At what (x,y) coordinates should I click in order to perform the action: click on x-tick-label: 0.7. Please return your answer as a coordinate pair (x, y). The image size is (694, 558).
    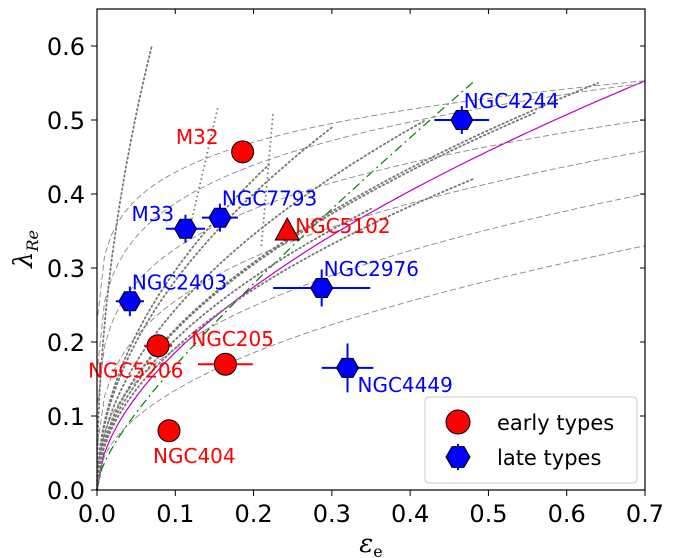
    Looking at the image, I should click on (645, 514).